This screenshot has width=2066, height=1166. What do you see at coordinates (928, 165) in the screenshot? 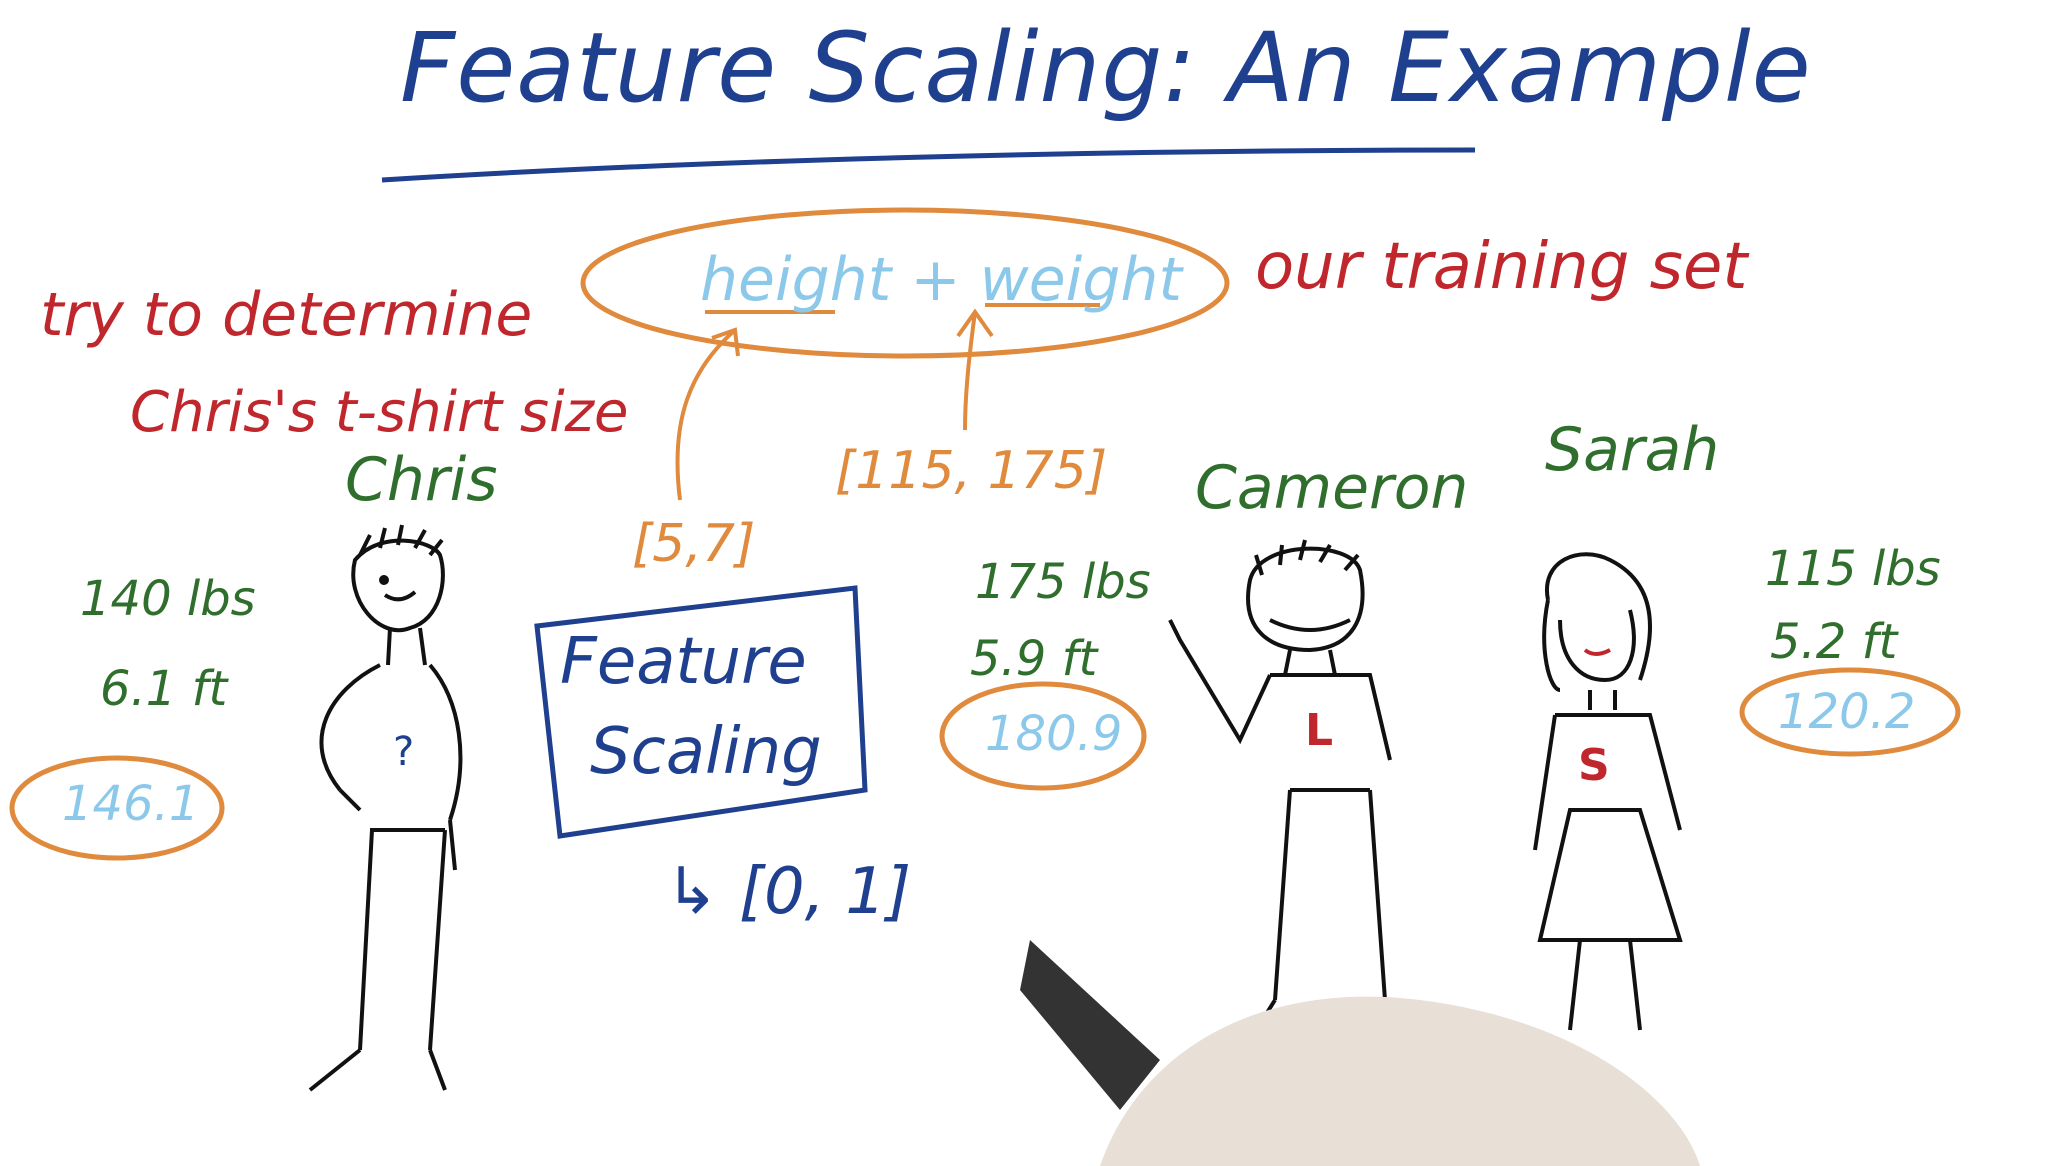
I see `title-underline` at bounding box center [928, 165].